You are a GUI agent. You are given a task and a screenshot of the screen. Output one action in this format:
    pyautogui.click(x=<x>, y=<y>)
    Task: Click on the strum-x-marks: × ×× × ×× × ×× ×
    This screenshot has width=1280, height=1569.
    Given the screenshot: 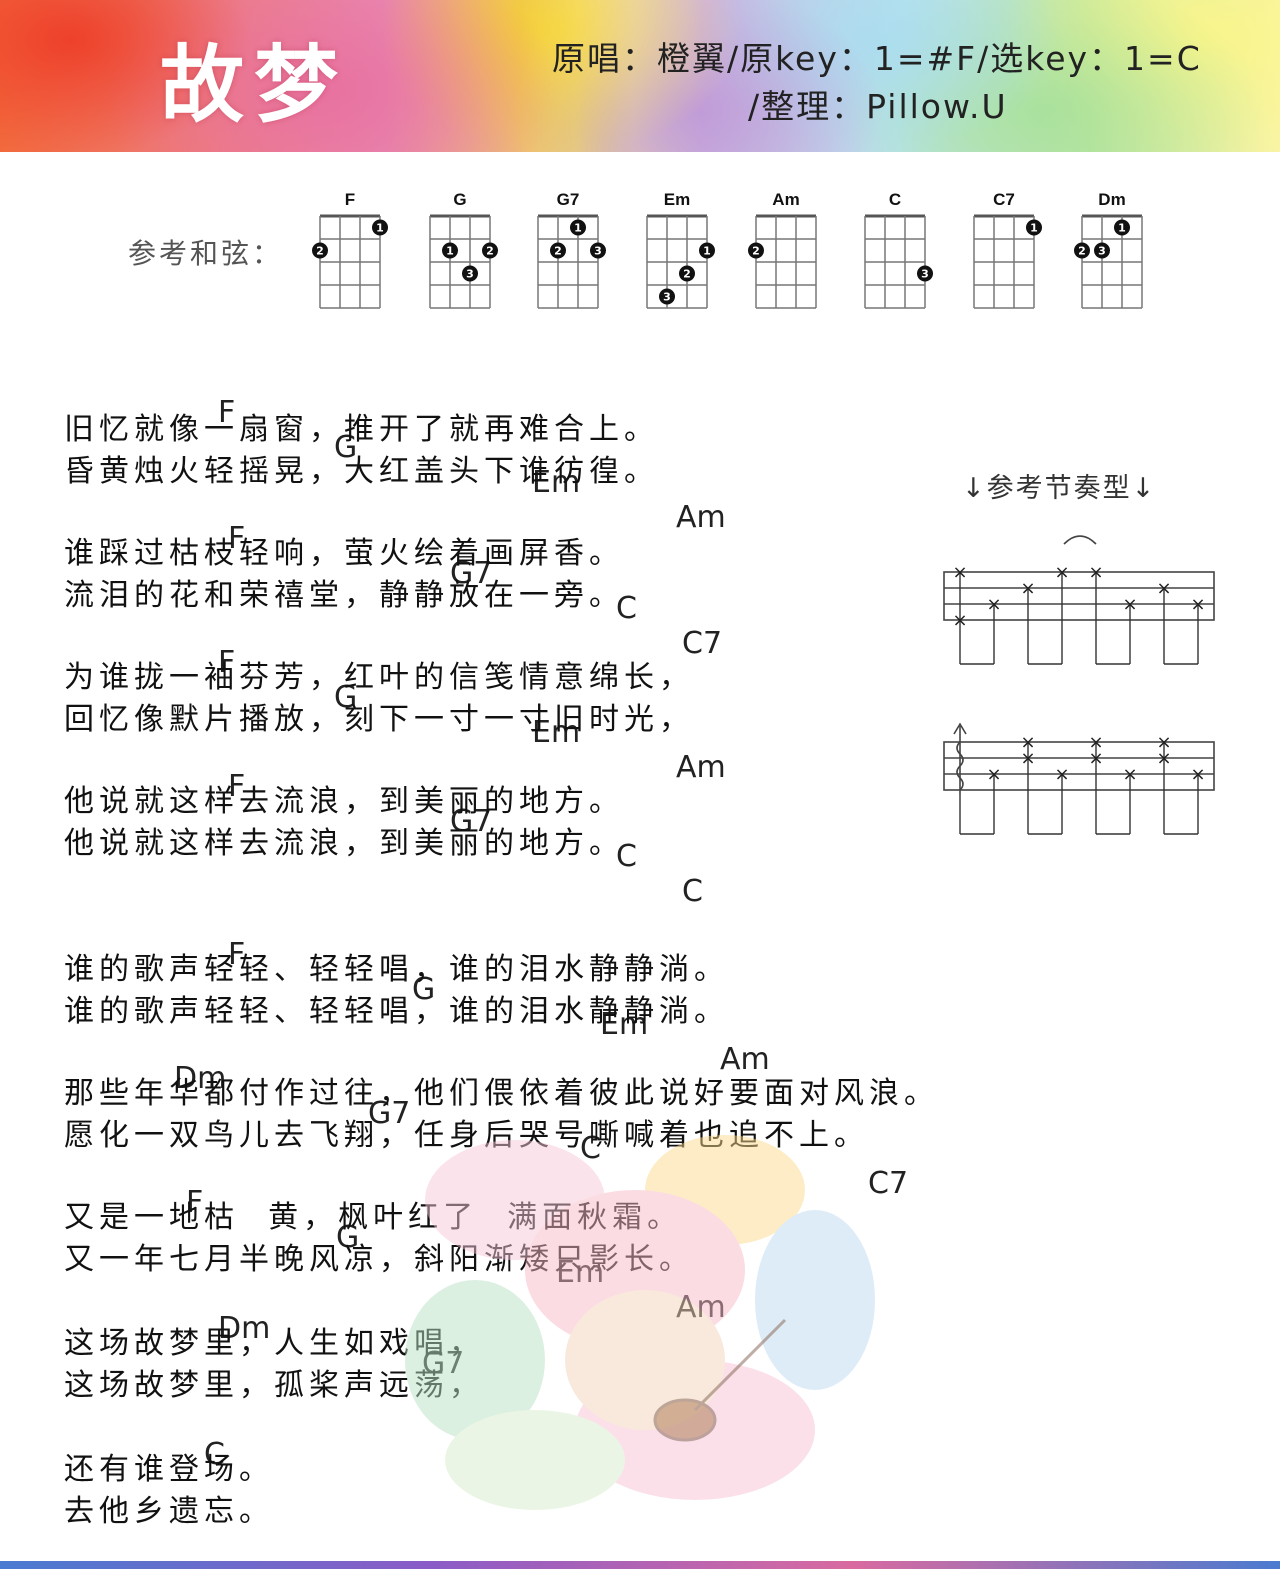 What is the action you would take?
    pyautogui.click(x=1095, y=758)
    